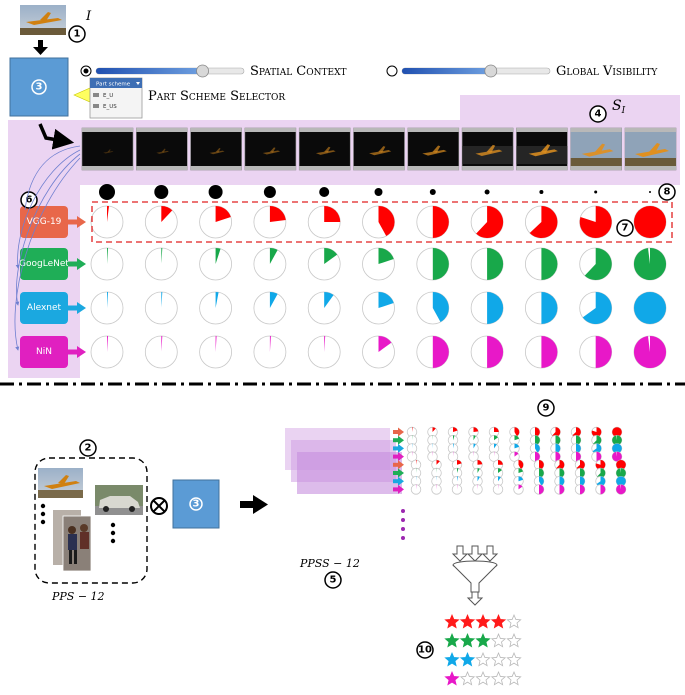 The height and width of the screenshot is (695, 685). I want to click on spatial-context-slider, so click(170, 71).